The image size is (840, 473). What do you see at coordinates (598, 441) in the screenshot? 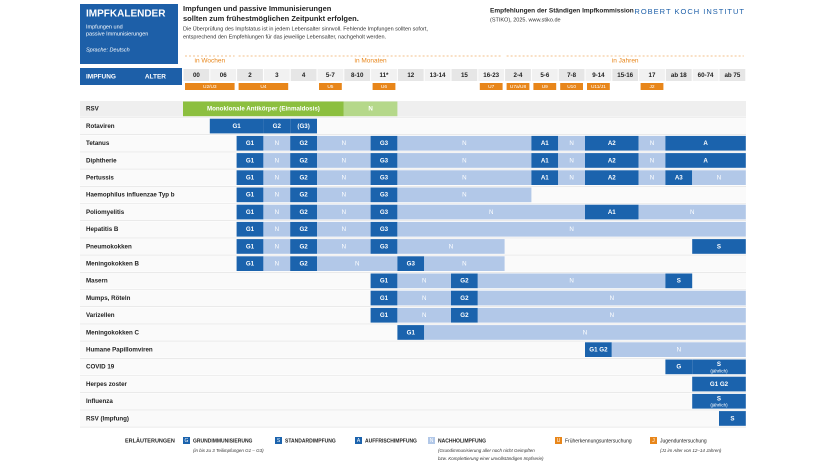
I see `legend-label: Früherkennungsuntersuchung` at bounding box center [598, 441].